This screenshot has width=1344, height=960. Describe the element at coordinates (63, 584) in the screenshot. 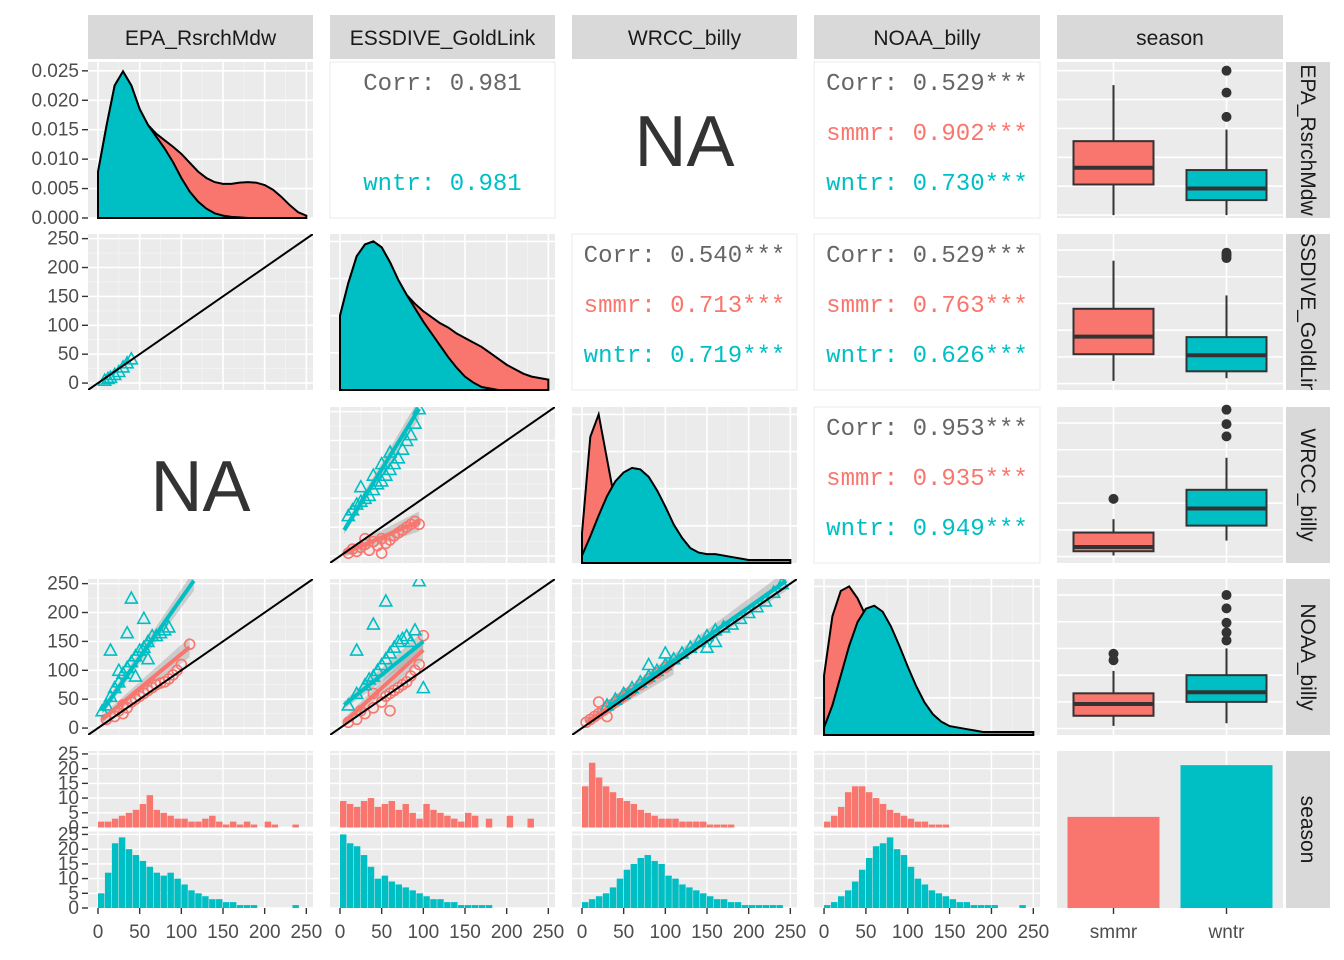

I see `y-tick-label: 250` at that location.